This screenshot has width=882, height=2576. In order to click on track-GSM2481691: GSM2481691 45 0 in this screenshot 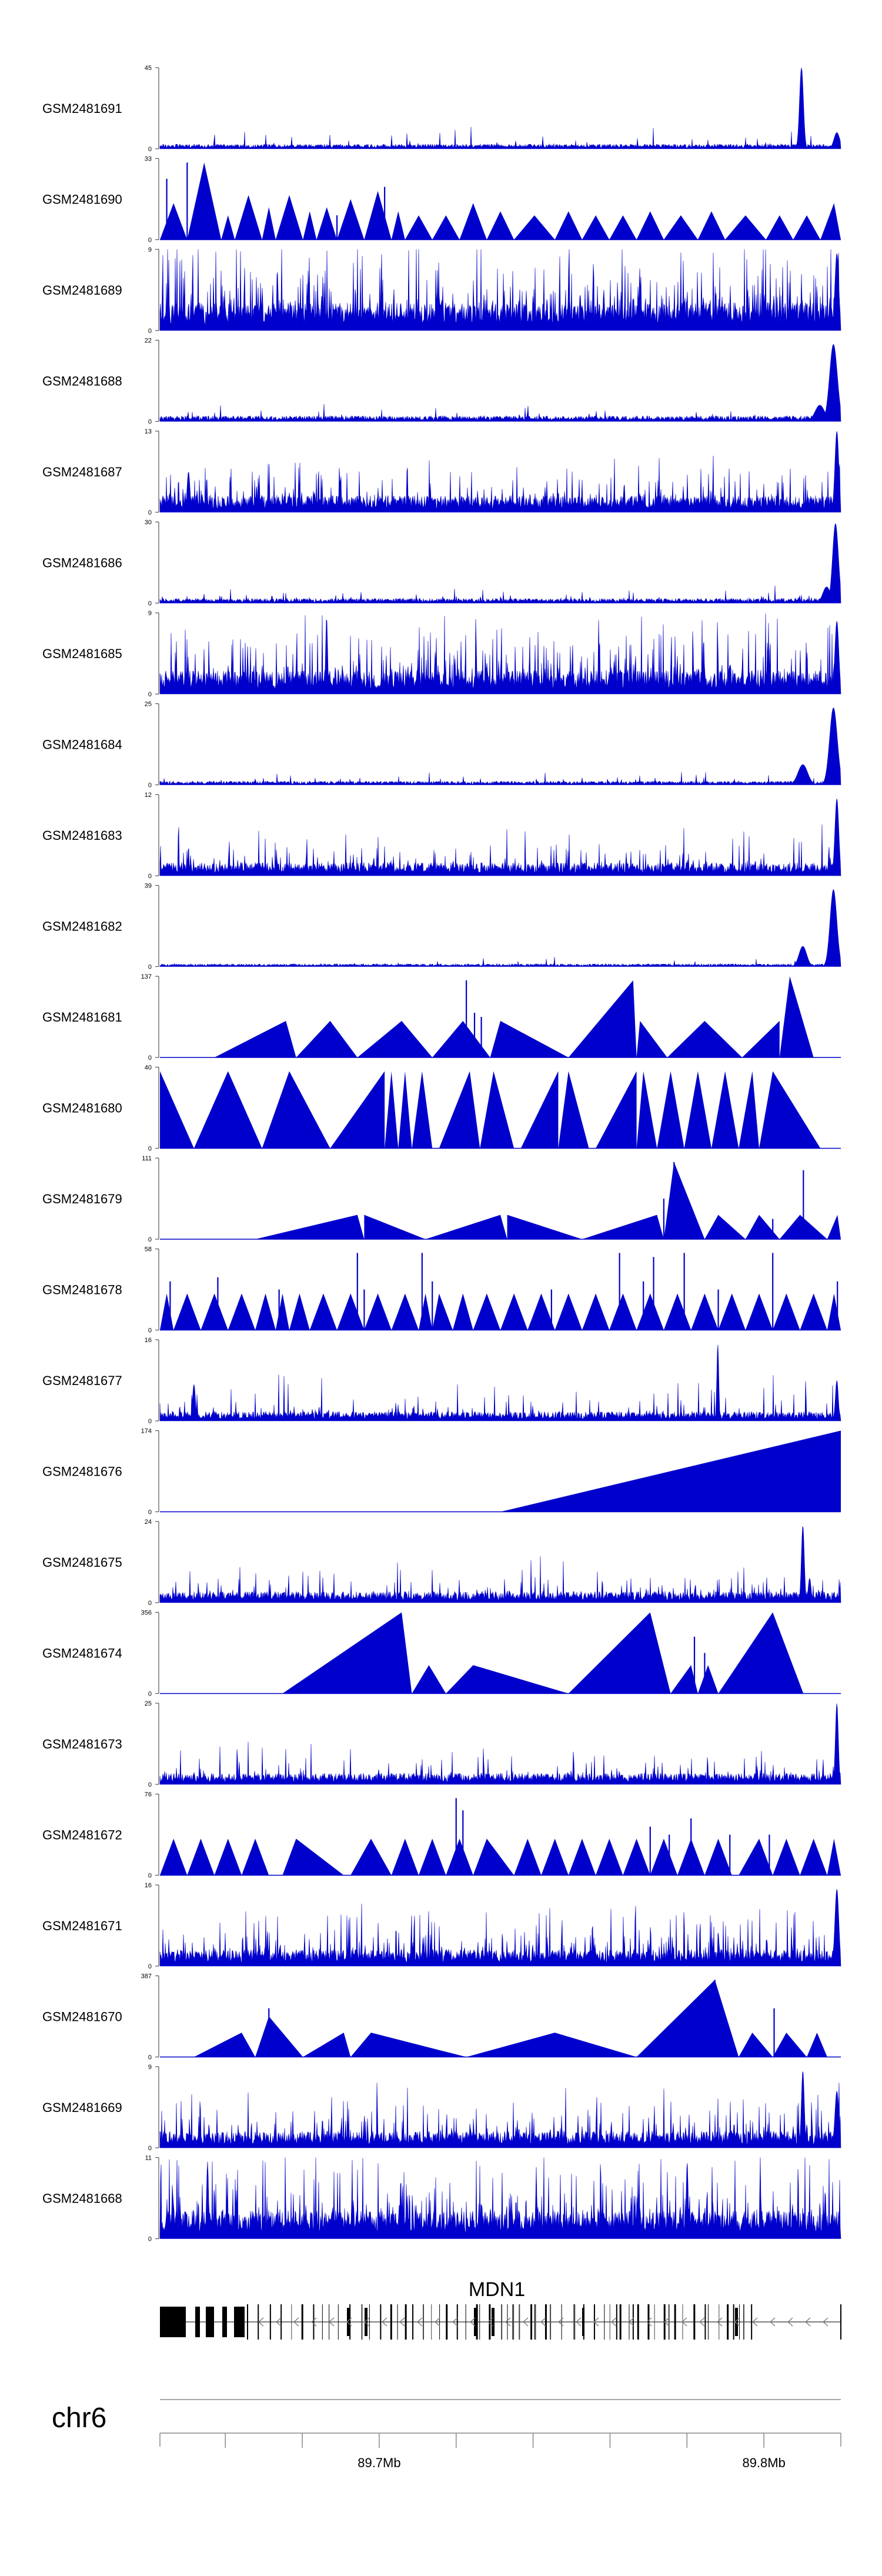, I will do `click(441, 109)`.